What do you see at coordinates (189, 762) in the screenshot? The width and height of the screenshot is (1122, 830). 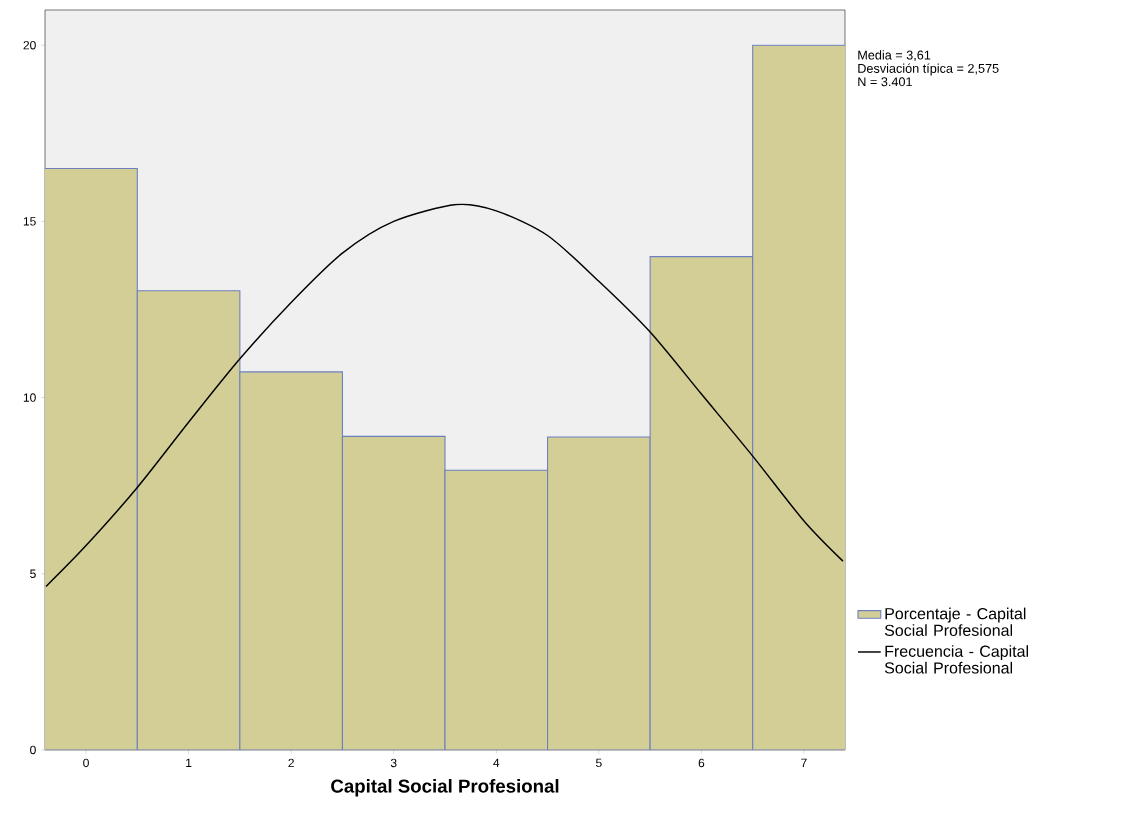 I see `x-tick-label: 1` at bounding box center [189, 762].